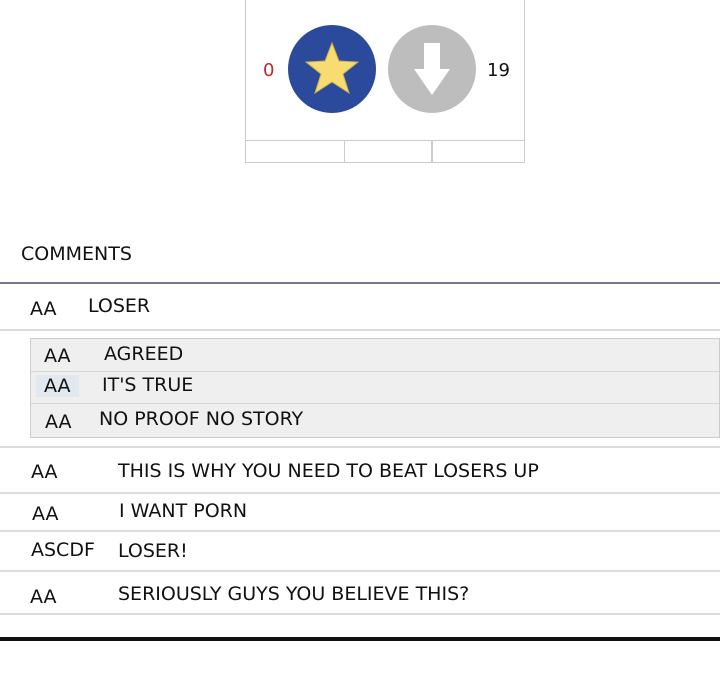 The width and height of the screenshot is (720, 700). What do you see at coordinates (498, 70) in the screenshot?
I see `down-count: 19` at bounding box center [498, 70].